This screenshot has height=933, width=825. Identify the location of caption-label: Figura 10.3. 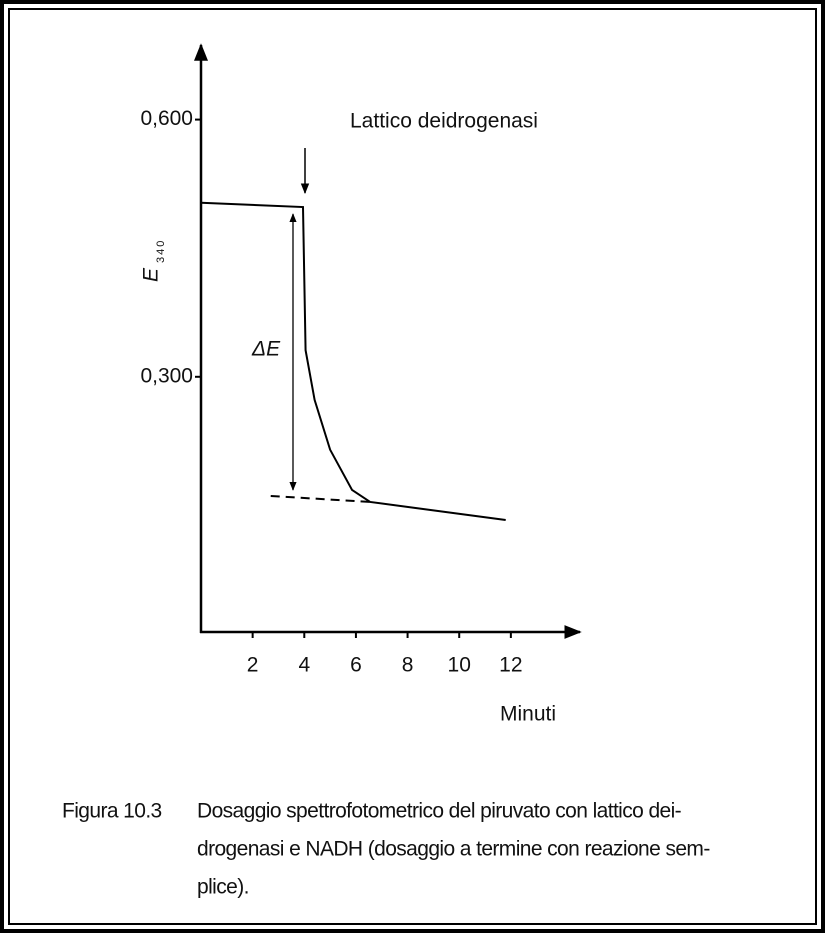
(112, 811).